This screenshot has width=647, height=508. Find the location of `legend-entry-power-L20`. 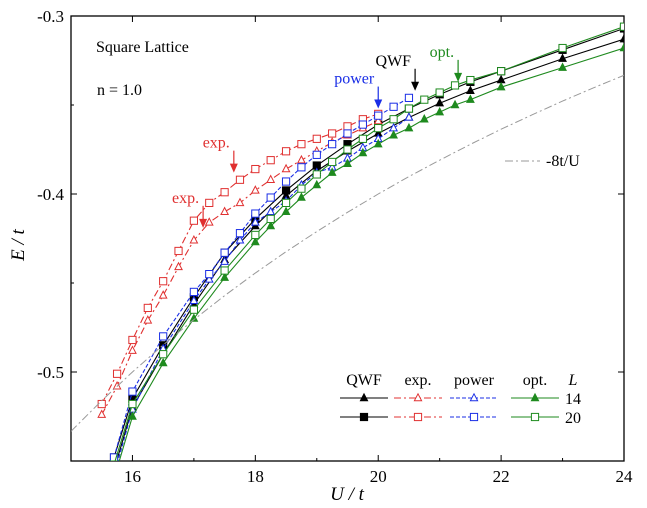

legend-entry-power-L20 is located at coordinates (474, 417).